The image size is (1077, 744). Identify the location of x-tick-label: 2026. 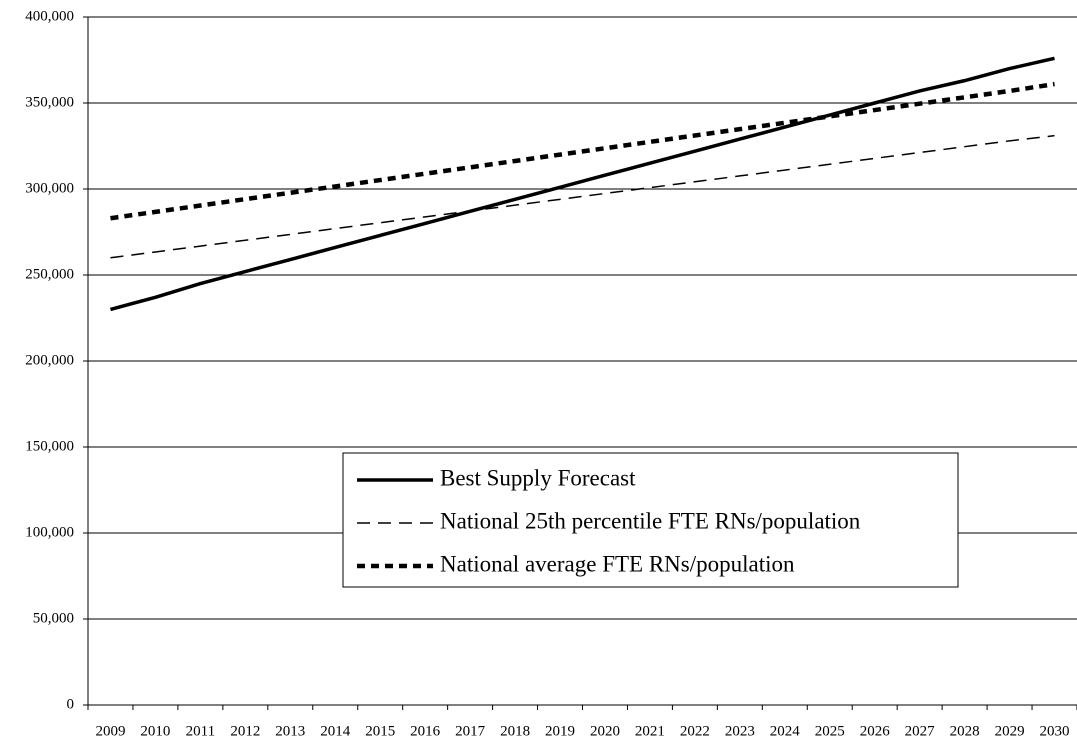
(875, 731).